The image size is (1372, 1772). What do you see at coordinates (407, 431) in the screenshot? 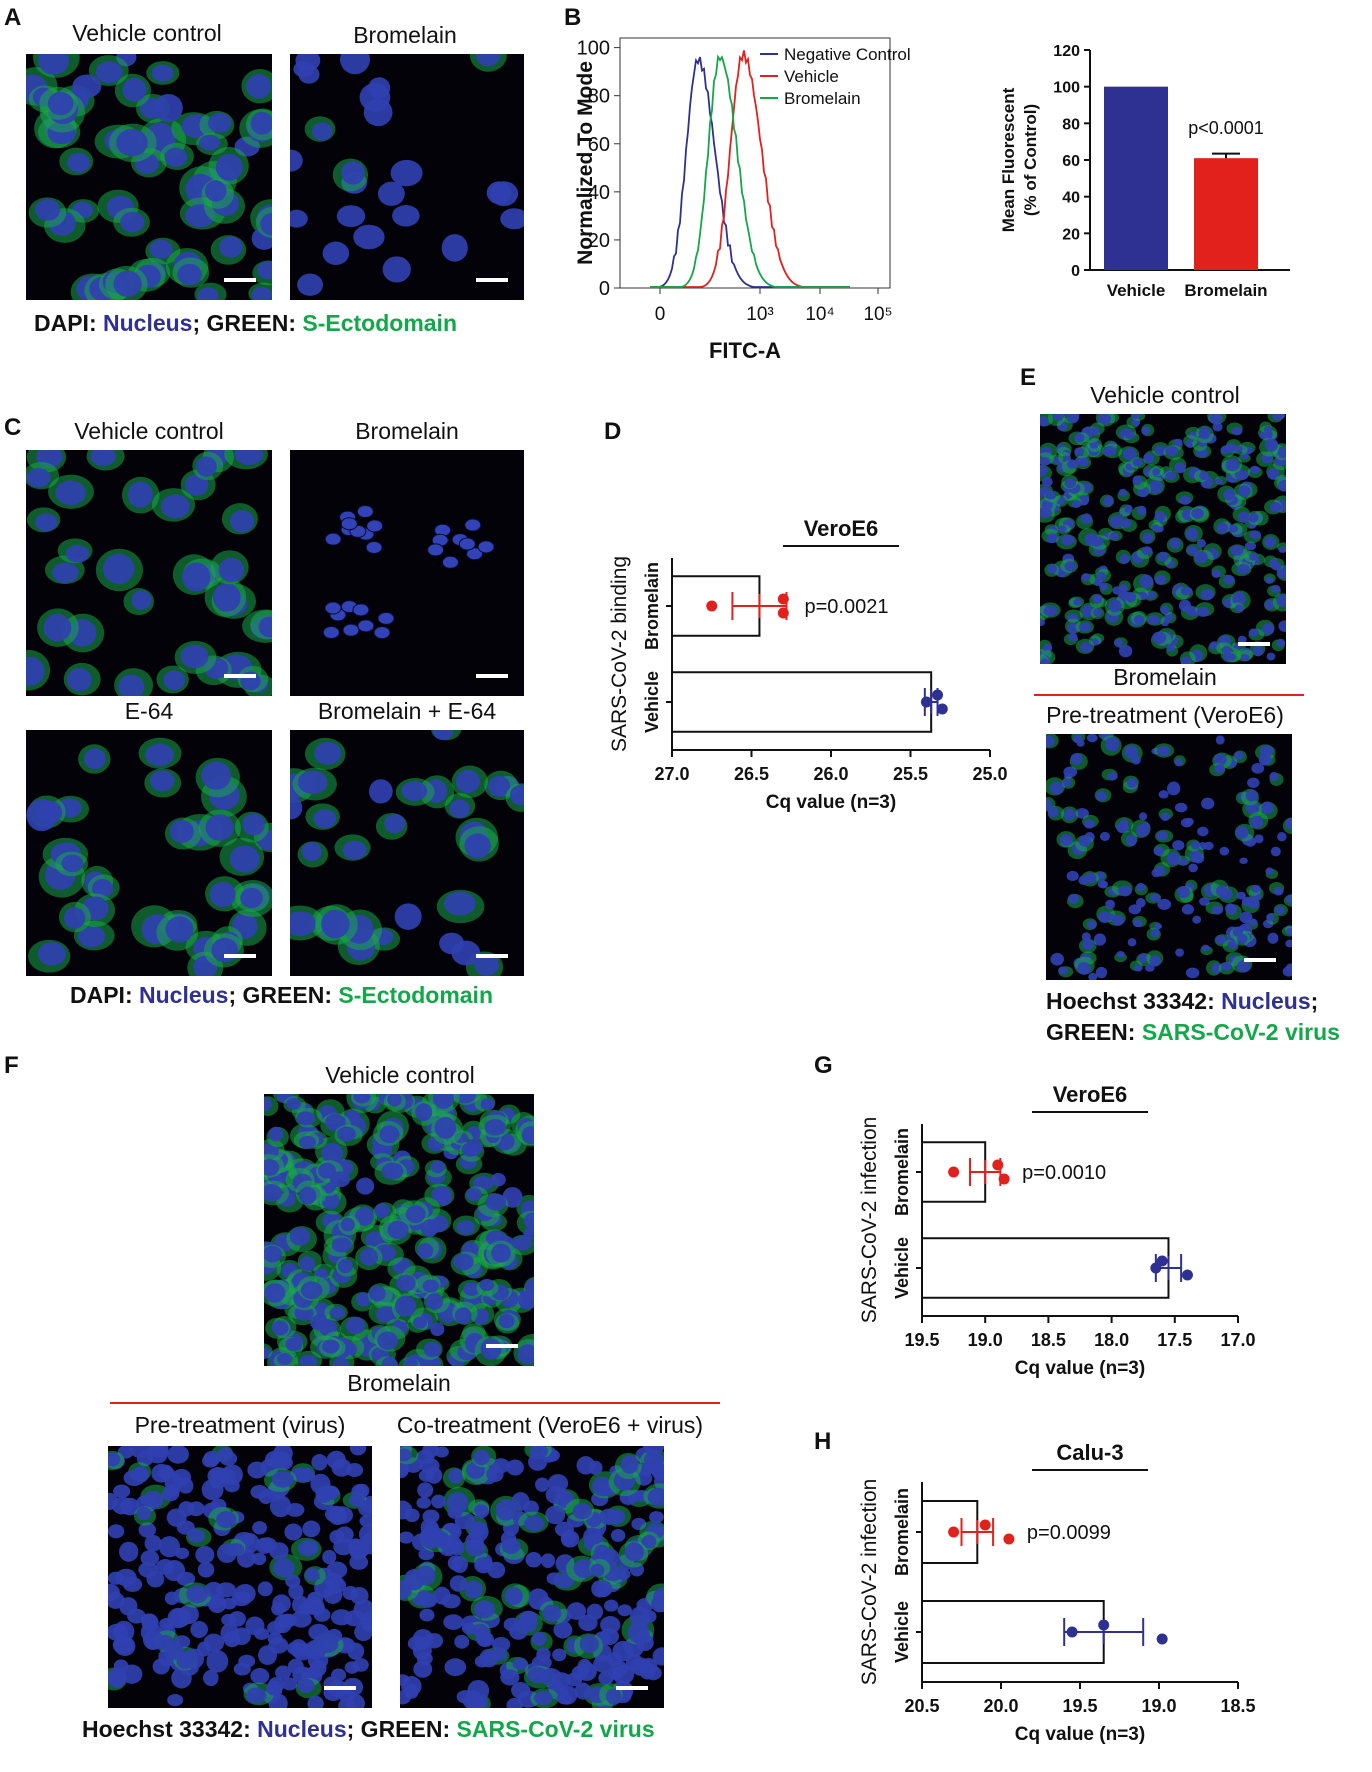
I see `caption-bromelain-c: Bromelain` at bounding box center [407, 431].